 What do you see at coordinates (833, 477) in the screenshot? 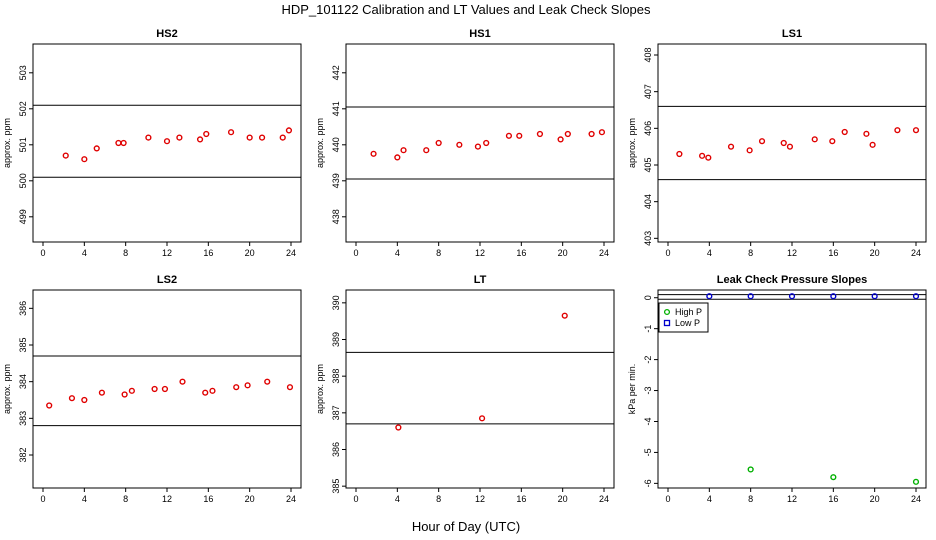
I see `high-p-point` at bounding box center [833, 477].